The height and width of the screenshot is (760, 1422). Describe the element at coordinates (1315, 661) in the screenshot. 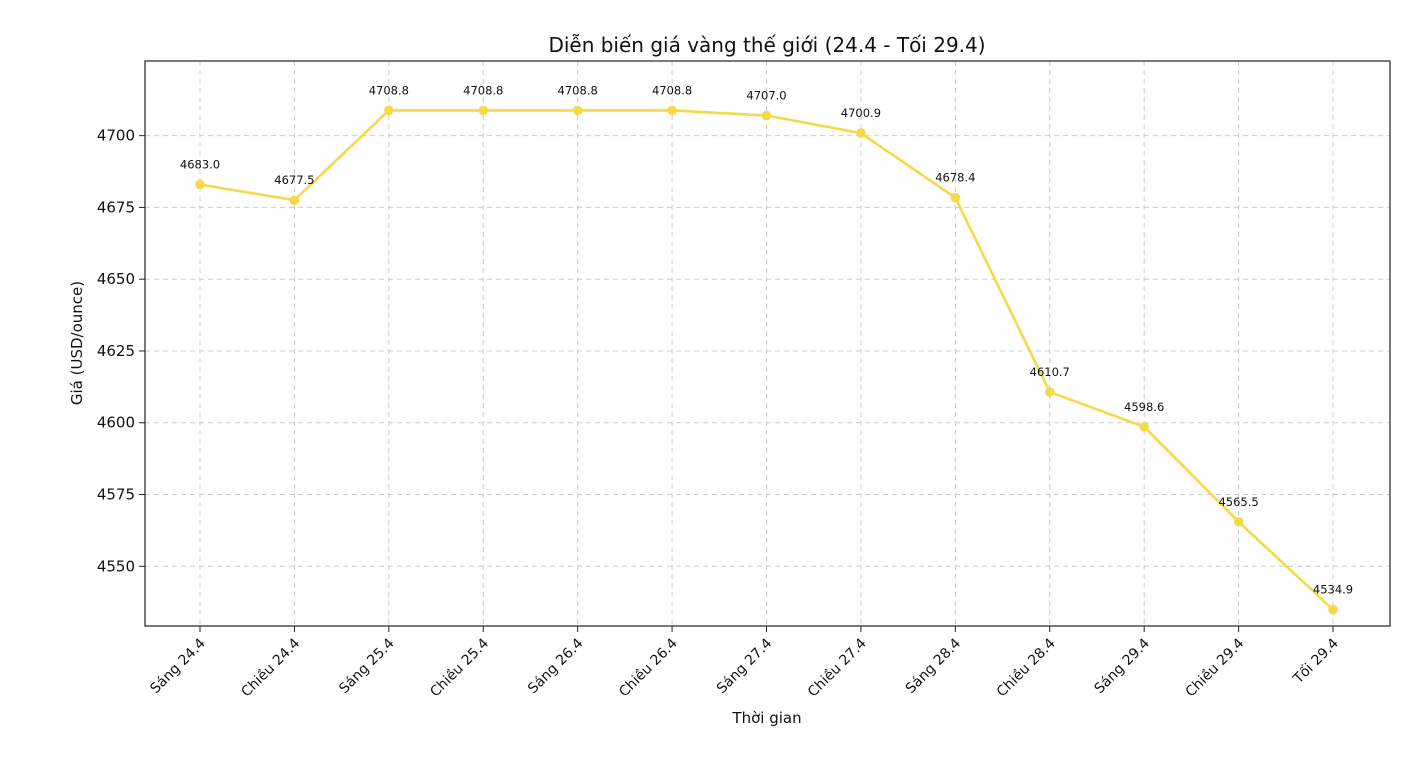

I see `x-tick-label: Tối 29.4` at that location.